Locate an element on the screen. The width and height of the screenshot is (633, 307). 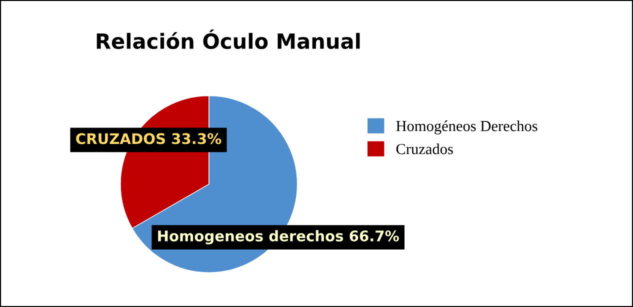
legend-label: Homogéneos Derechos is located at coordinates (467, 127).